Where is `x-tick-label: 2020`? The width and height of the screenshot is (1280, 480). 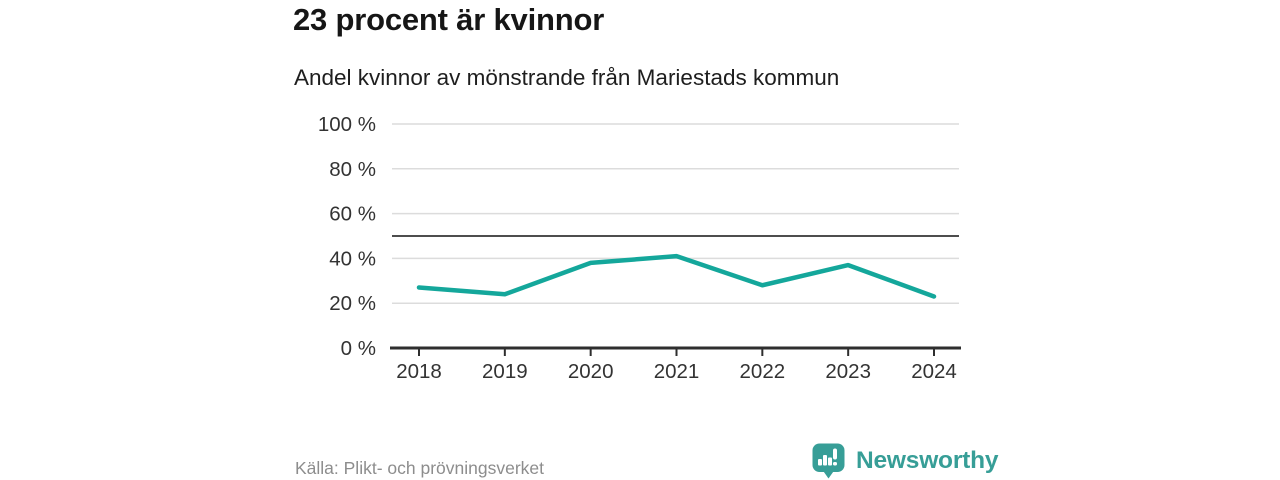 x-tick-label: 2020 is located at coordinates (591, 371).